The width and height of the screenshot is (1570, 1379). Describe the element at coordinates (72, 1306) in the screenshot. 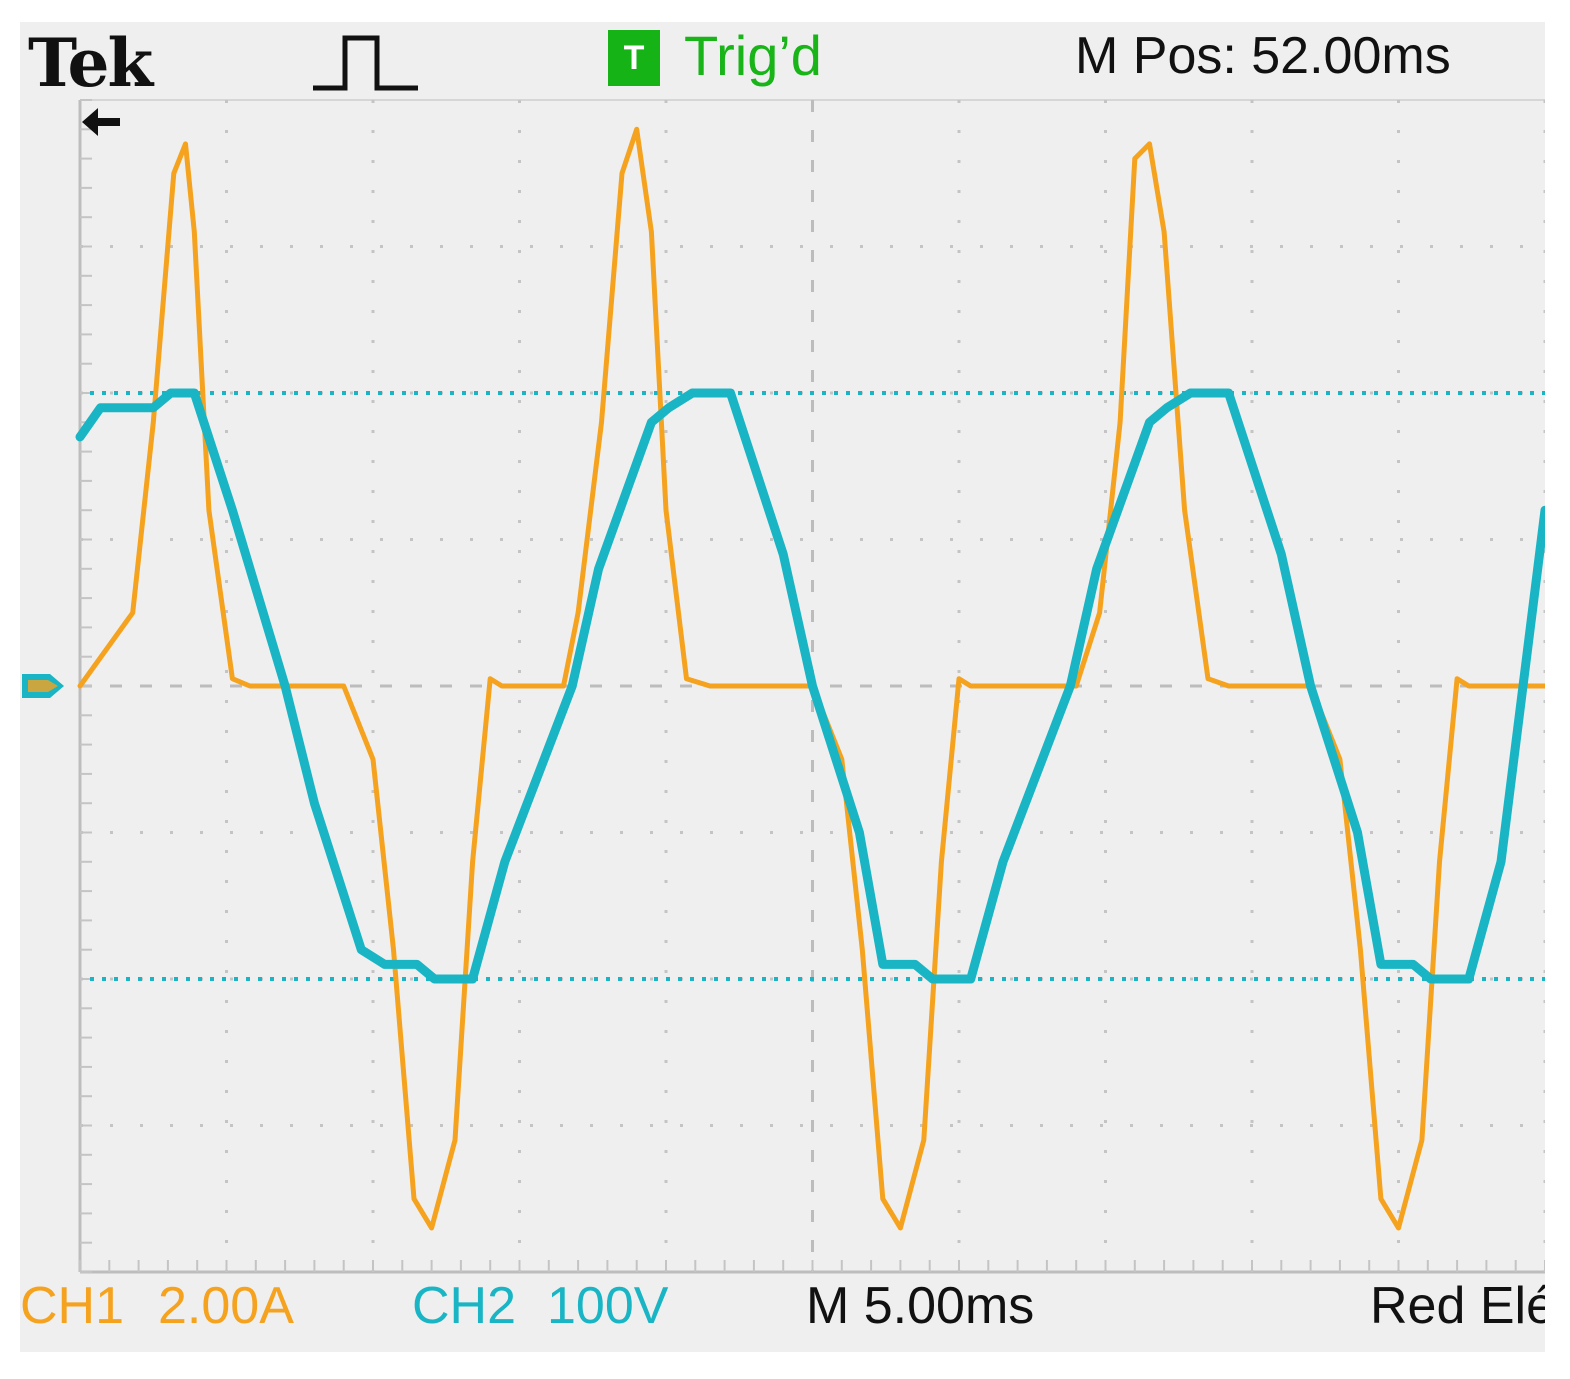

I see `ch1-label: CH1` at that location.